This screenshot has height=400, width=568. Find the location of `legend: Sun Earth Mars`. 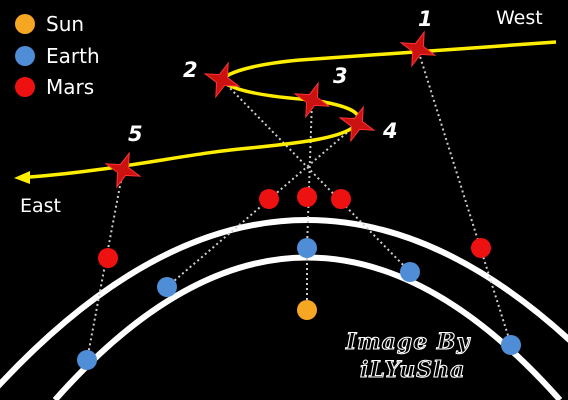

legend: Sun Earth Mars is located at coordinates (57, 55).